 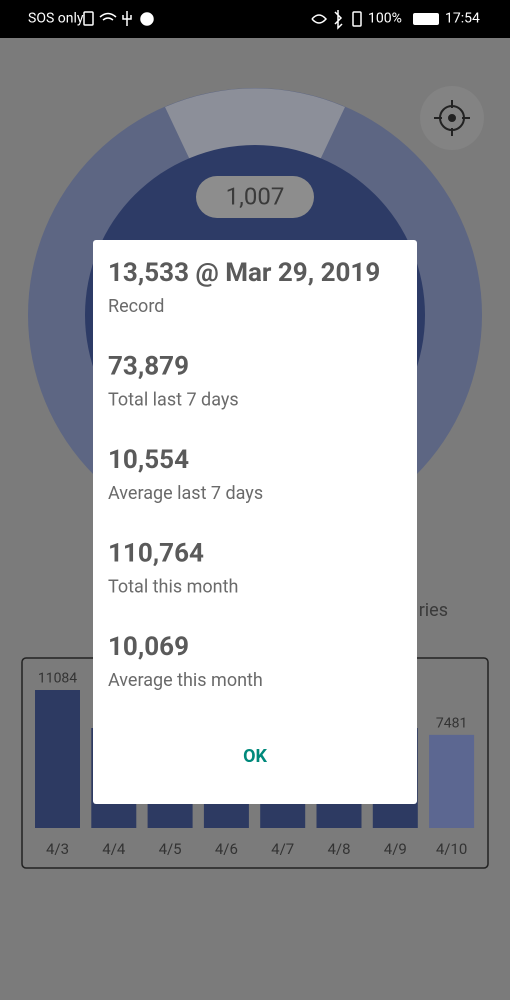 I want to click on status-icons, so click(x=222, y=20).